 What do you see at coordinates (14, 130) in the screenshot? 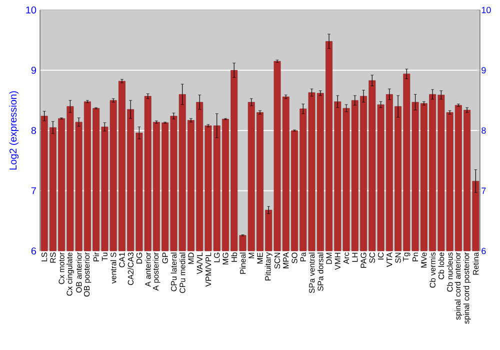
I see `y-axis-title: Log2 (expression)` at bounding box center [14, 130].